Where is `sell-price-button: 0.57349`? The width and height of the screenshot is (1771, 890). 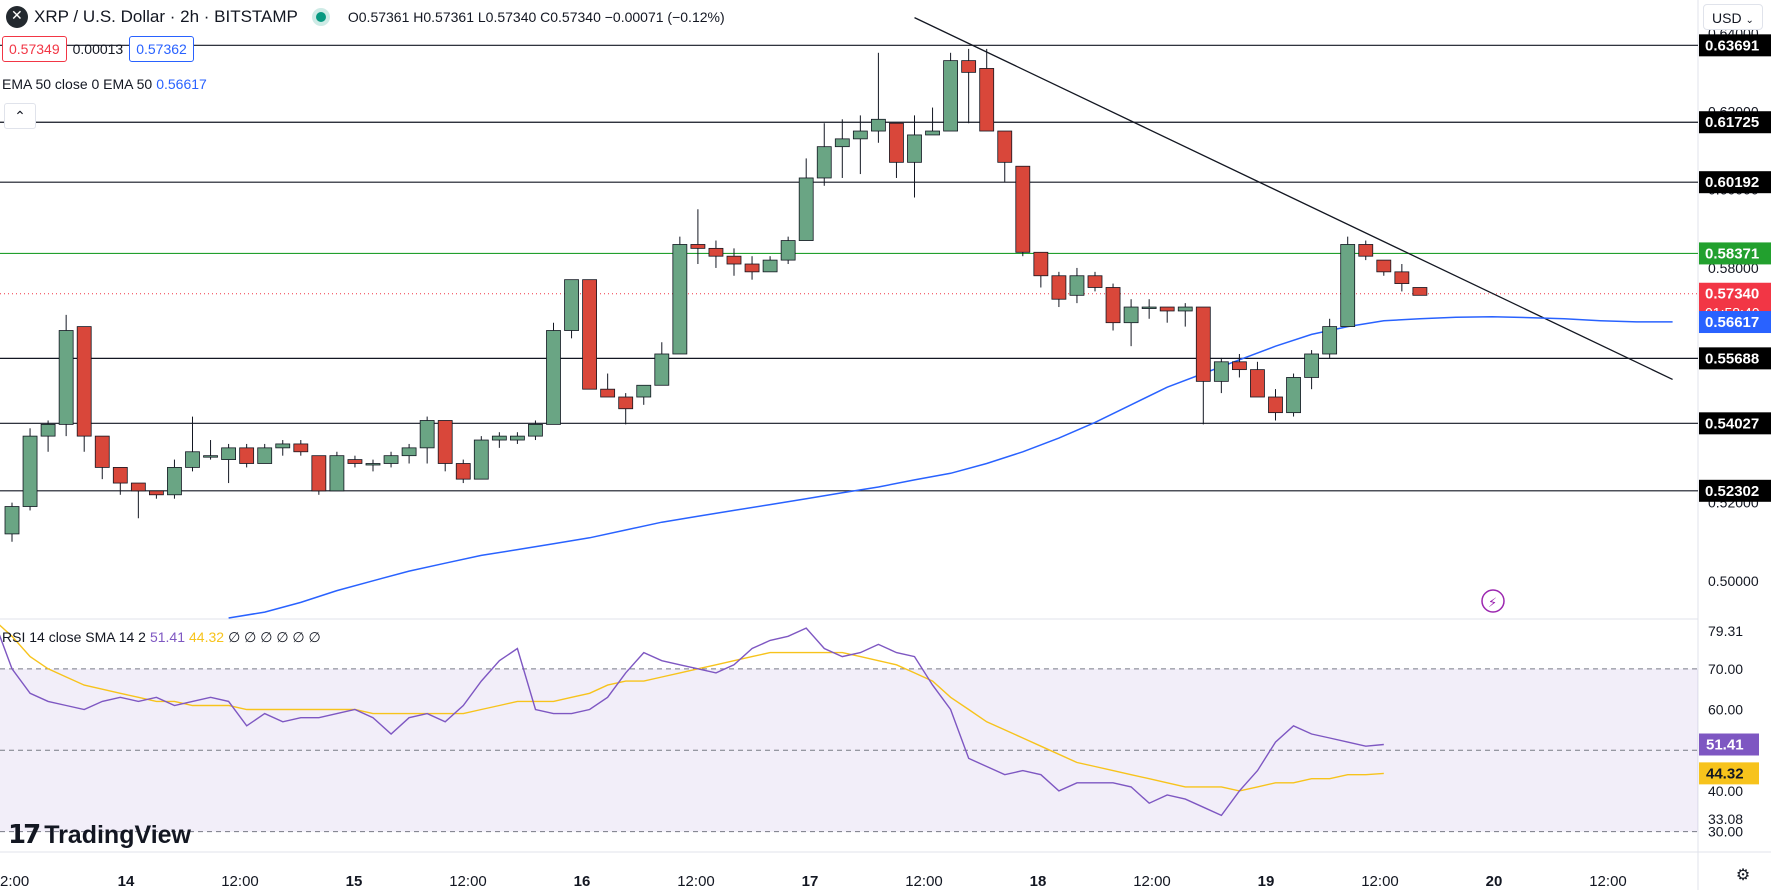 sell-price-button: 0.57349 is located at coordinates (34, 49).